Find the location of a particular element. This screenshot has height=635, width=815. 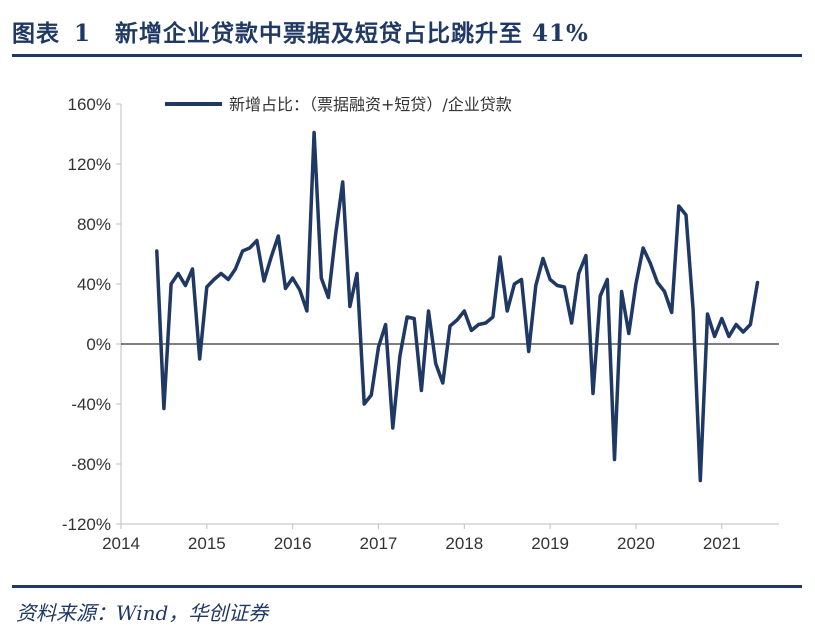

x-tick-label: 2021 is located at coordinates (722, 543).